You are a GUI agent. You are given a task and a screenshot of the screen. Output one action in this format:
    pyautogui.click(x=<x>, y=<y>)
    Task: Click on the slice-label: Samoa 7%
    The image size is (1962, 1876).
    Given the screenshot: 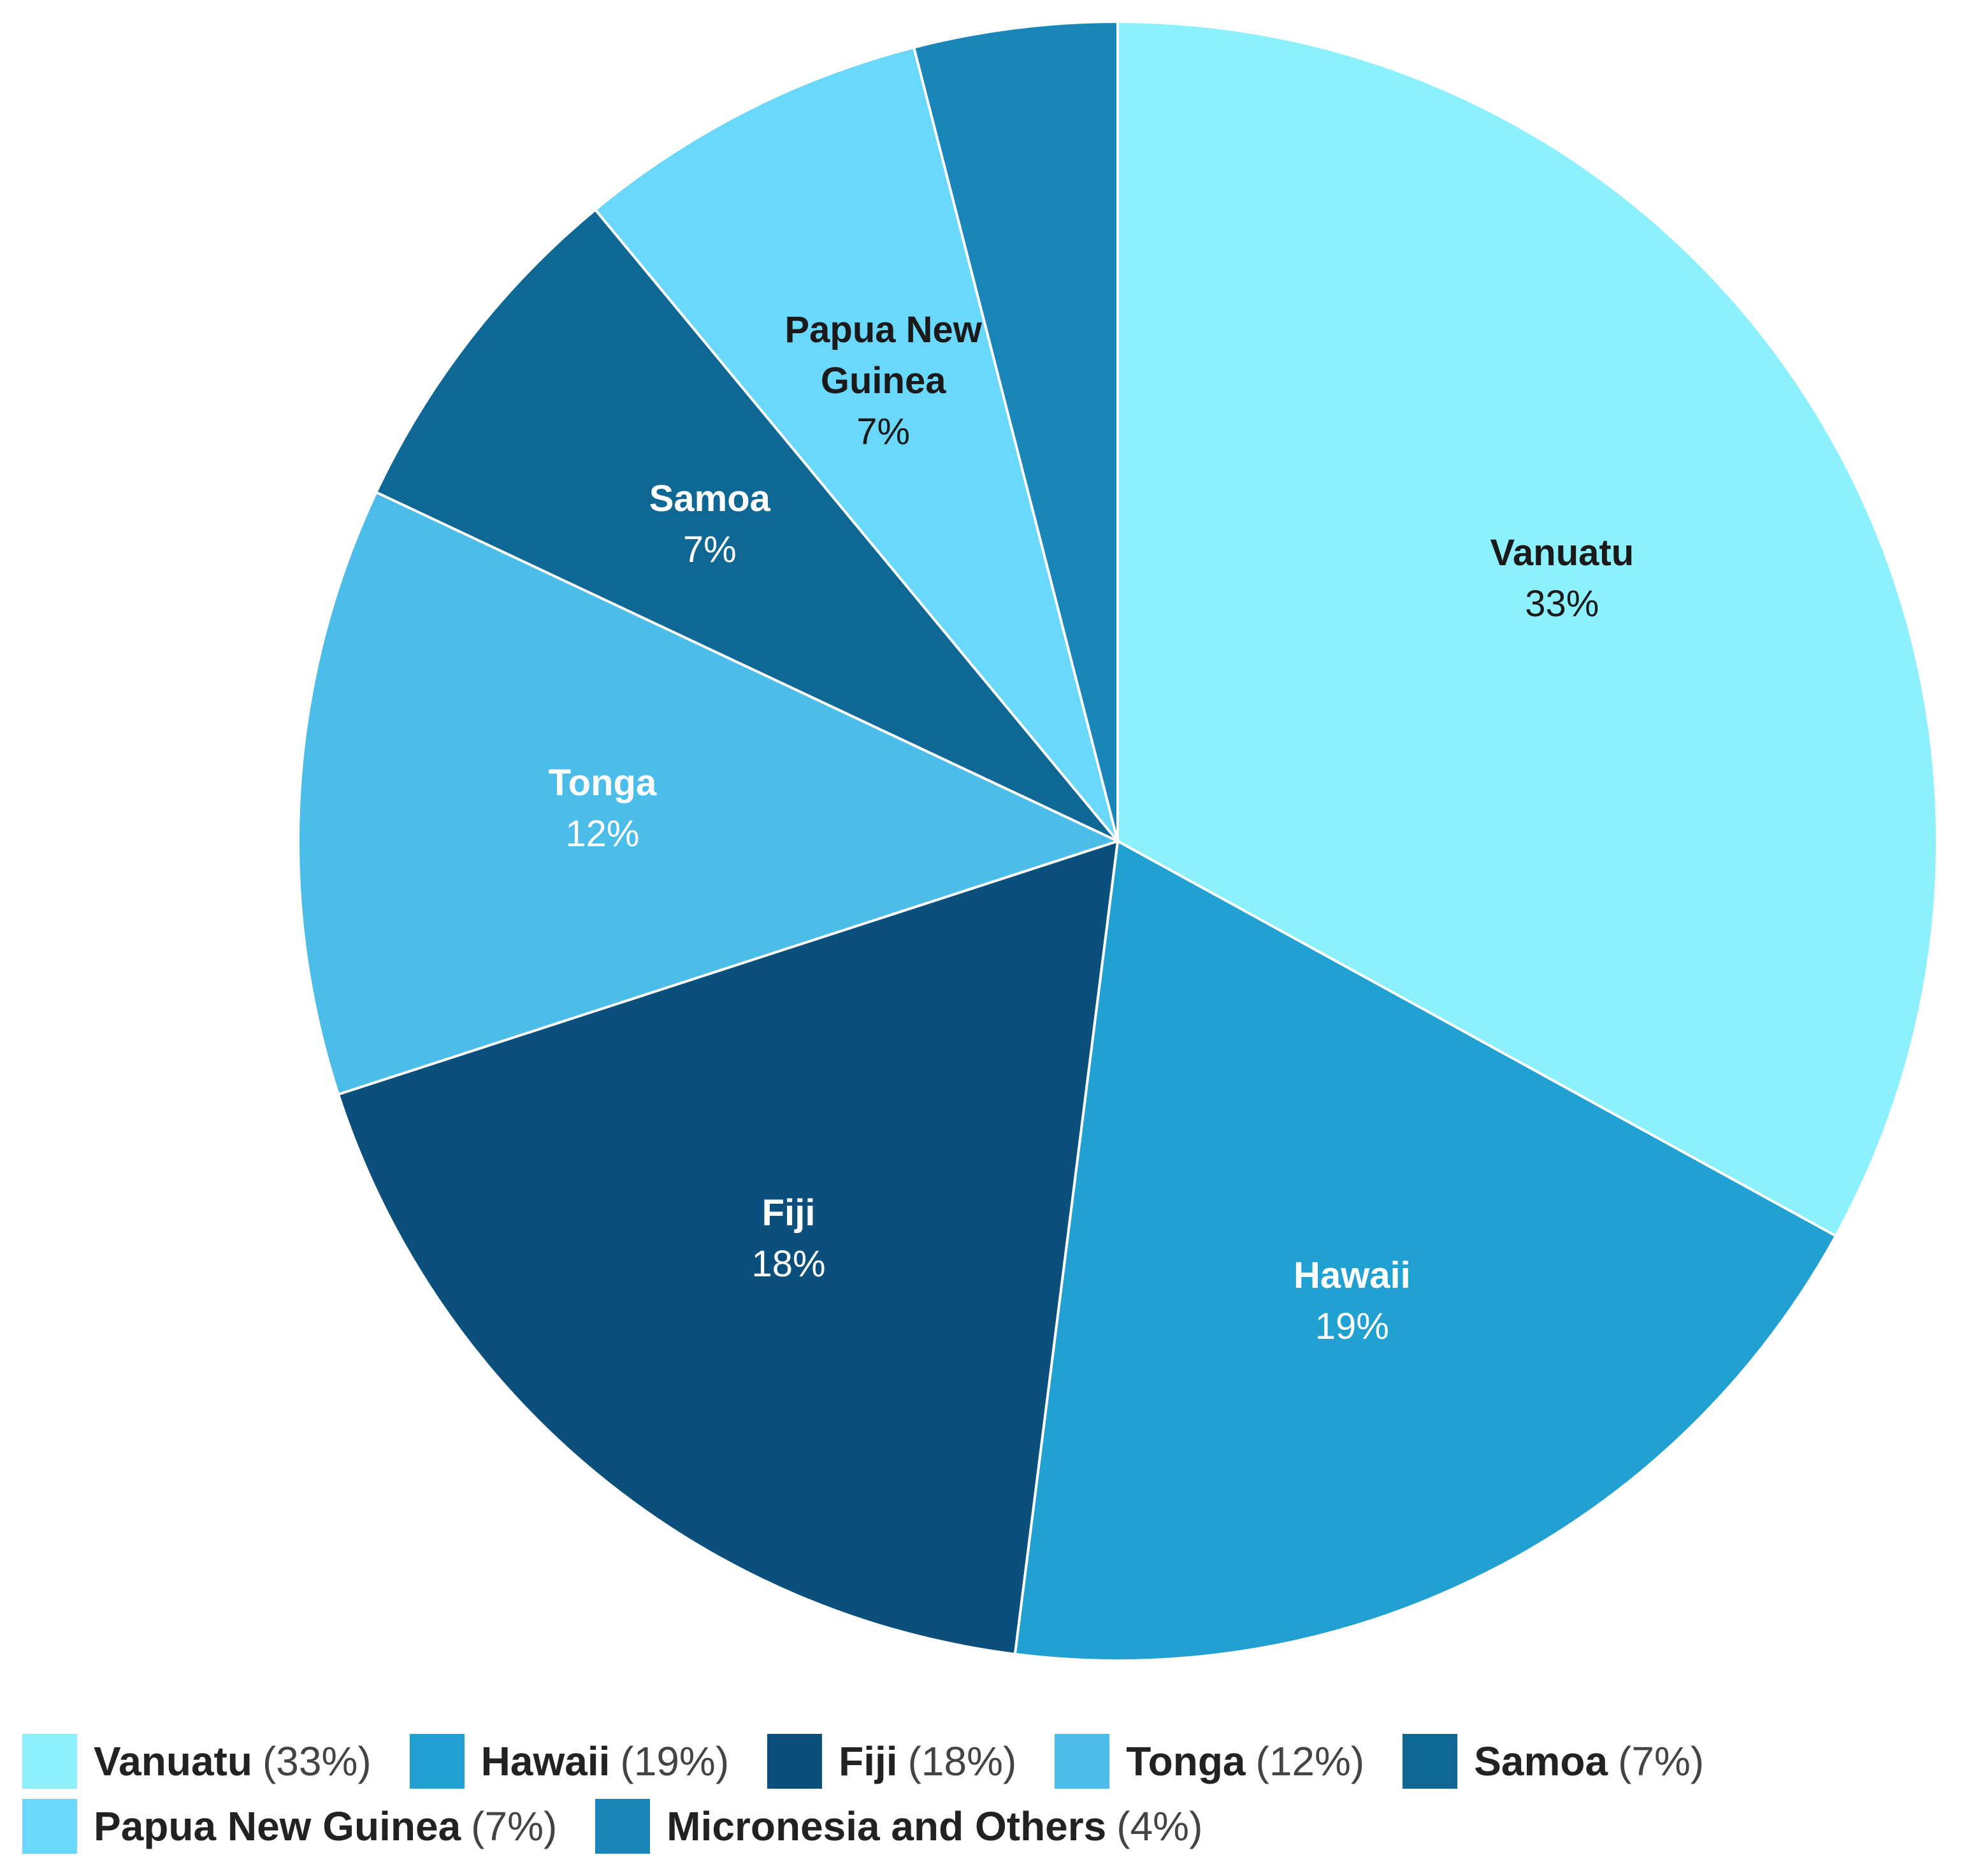 What is the action you would take?
    pyautogui.click(x=710, y=524)
    